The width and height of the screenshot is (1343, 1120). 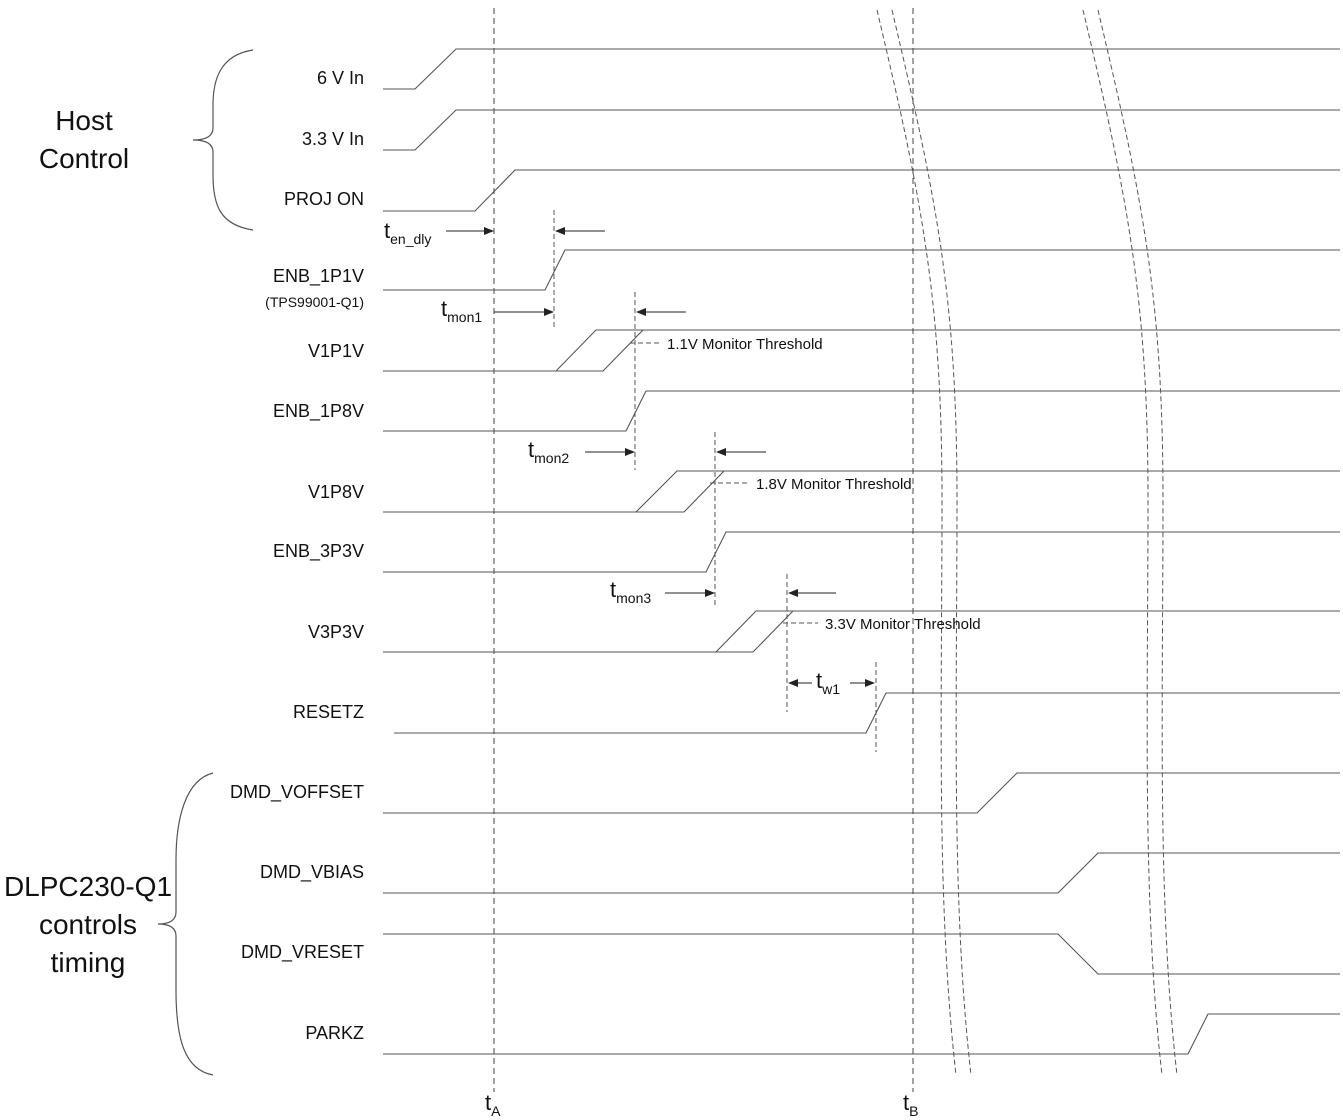 What do you see at coordinates (630, 591) in the screenshot?
I see `t-mon3-label: tmon3` at bounding box center [630, 591].